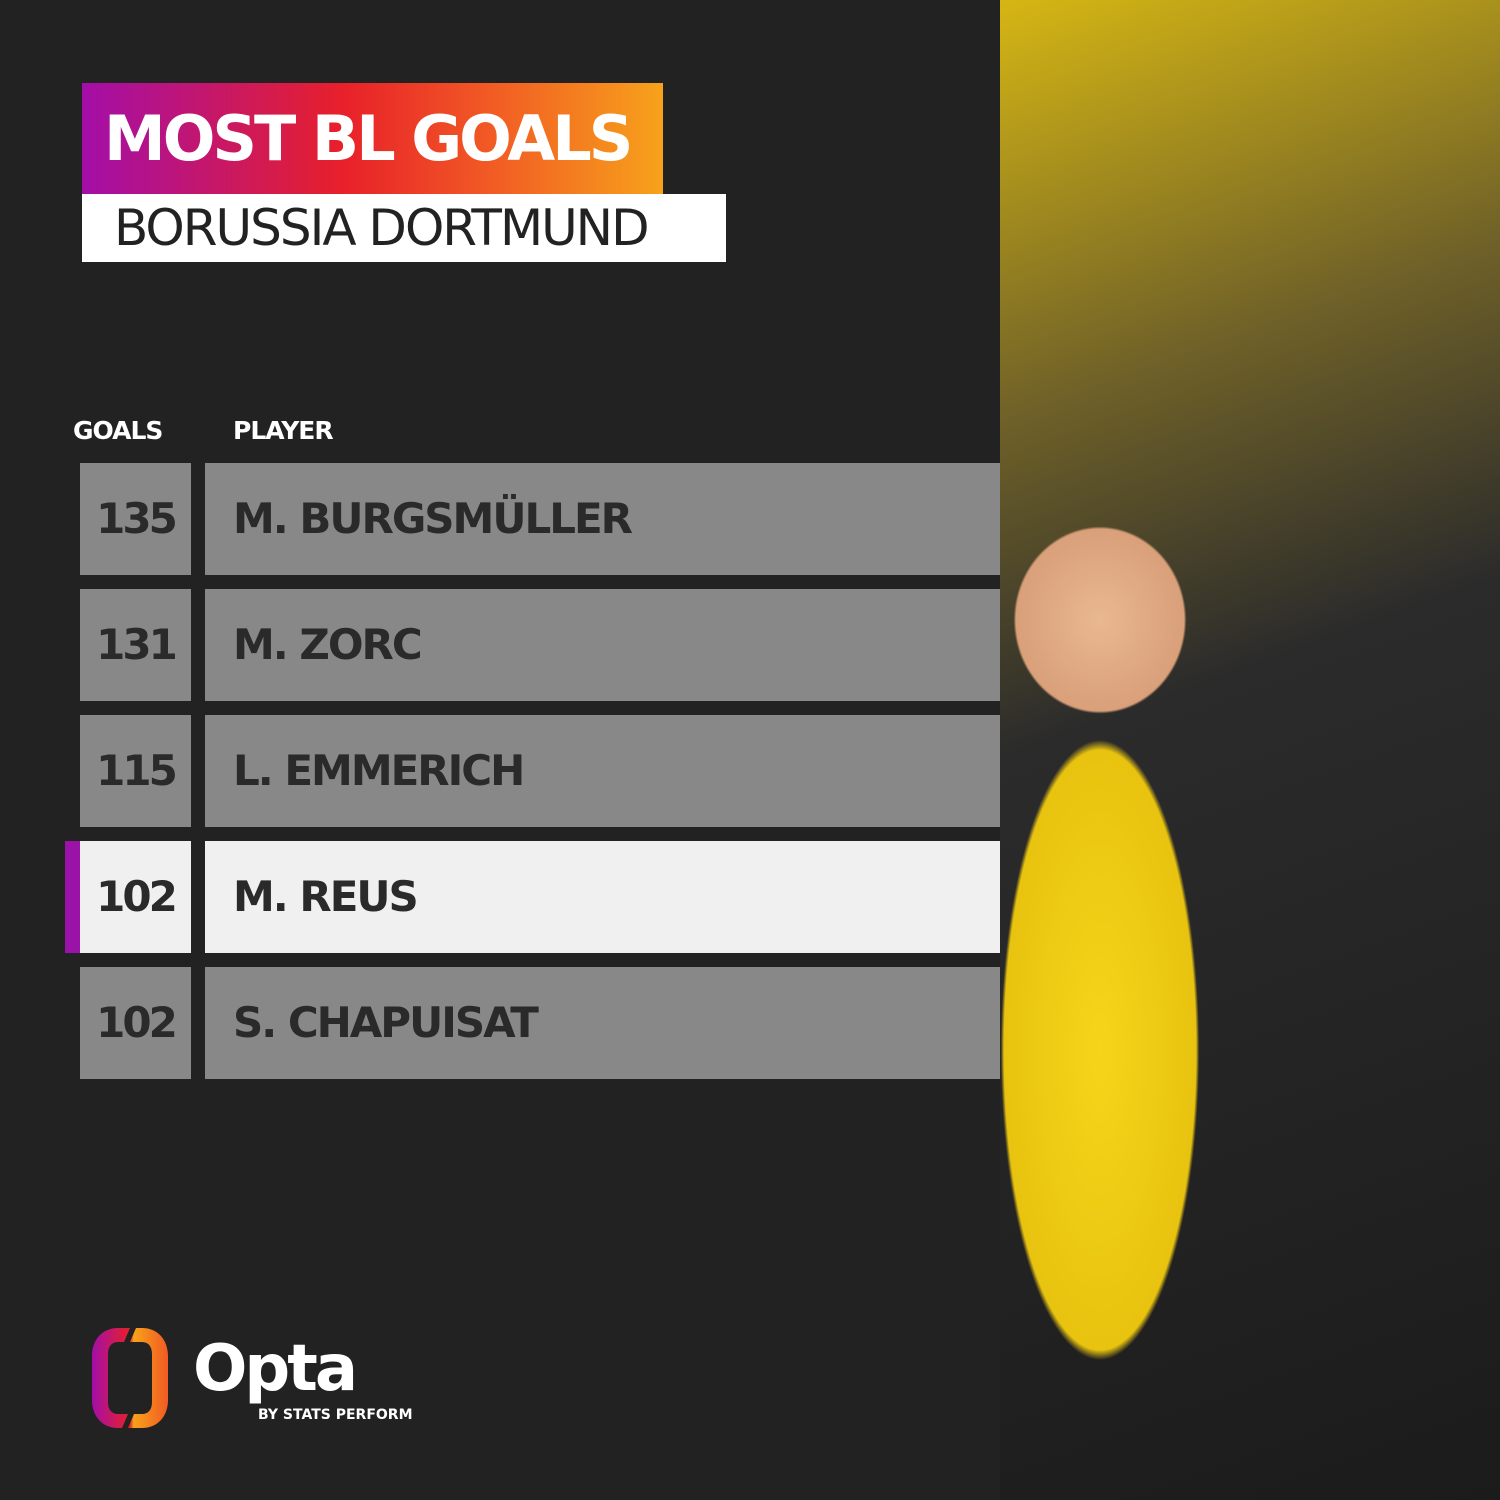 This screenshot has height=1500, width=1500. Describe the element at coordinates (135, 645) in the screenshot. I see `goals-cell: 131` at that location.